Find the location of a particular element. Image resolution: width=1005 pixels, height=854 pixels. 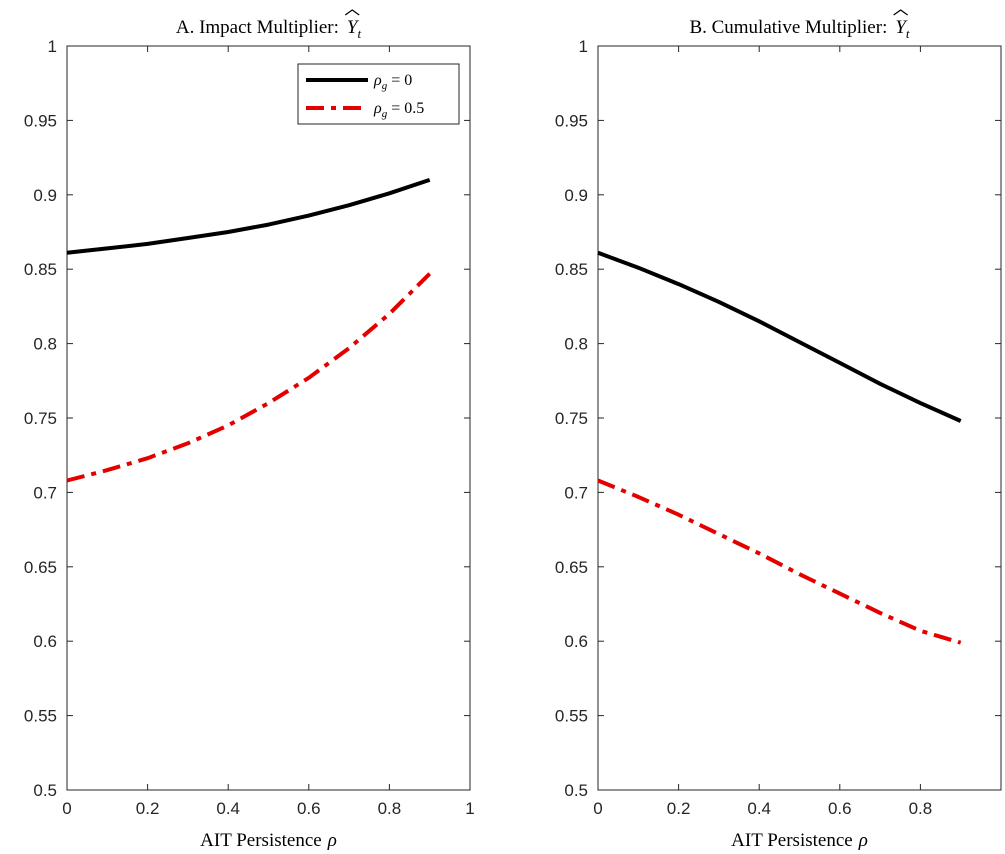

legend-box is located at coordinates (378, 94).